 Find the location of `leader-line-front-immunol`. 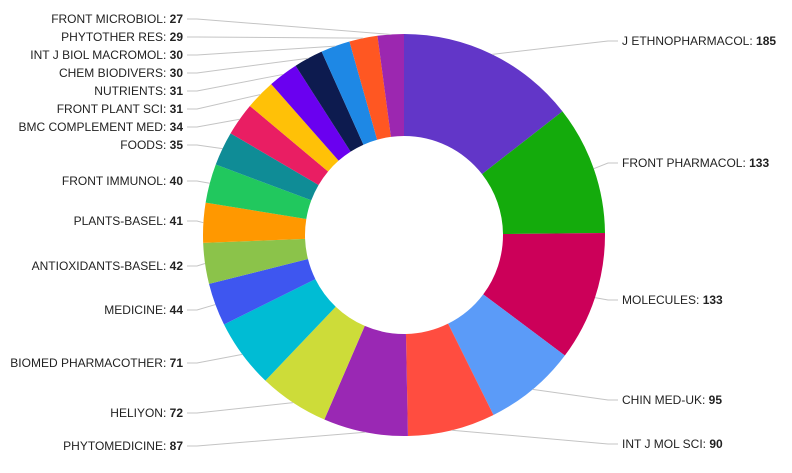

leader-line-front-immunol is located at coordinates (198, 182).